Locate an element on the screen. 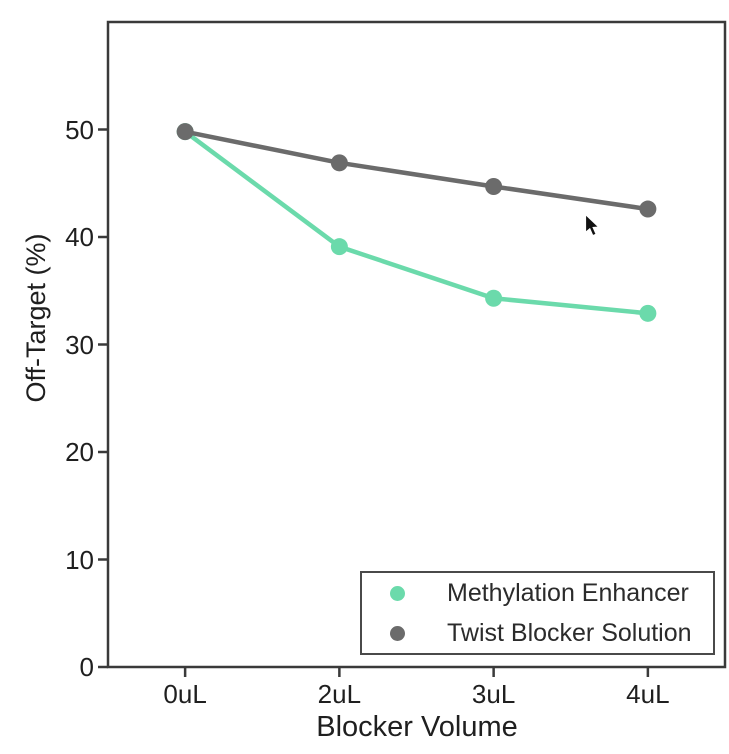 The width and height of the screenshot is (729, 754). x-tick-label: 2uL is located at coordinates (339, 694).